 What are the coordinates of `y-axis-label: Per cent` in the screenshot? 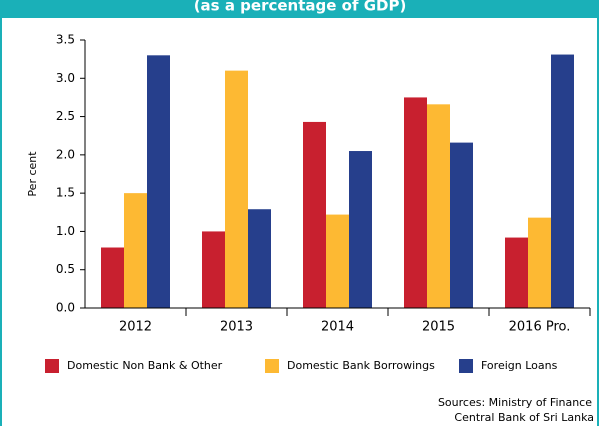 It's located at (32, 174).